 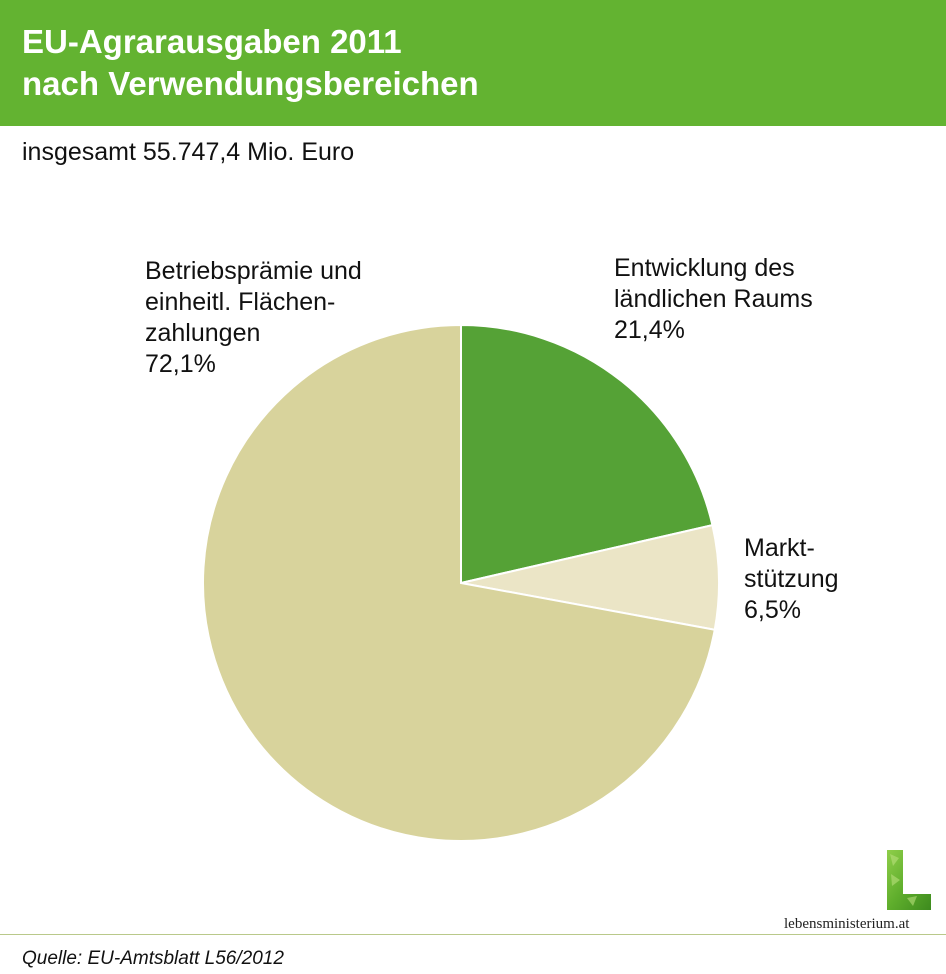 I want to click on slice-label-marktstuetzung: Markt- stützung 6,5%, so click(x=791, y=579).